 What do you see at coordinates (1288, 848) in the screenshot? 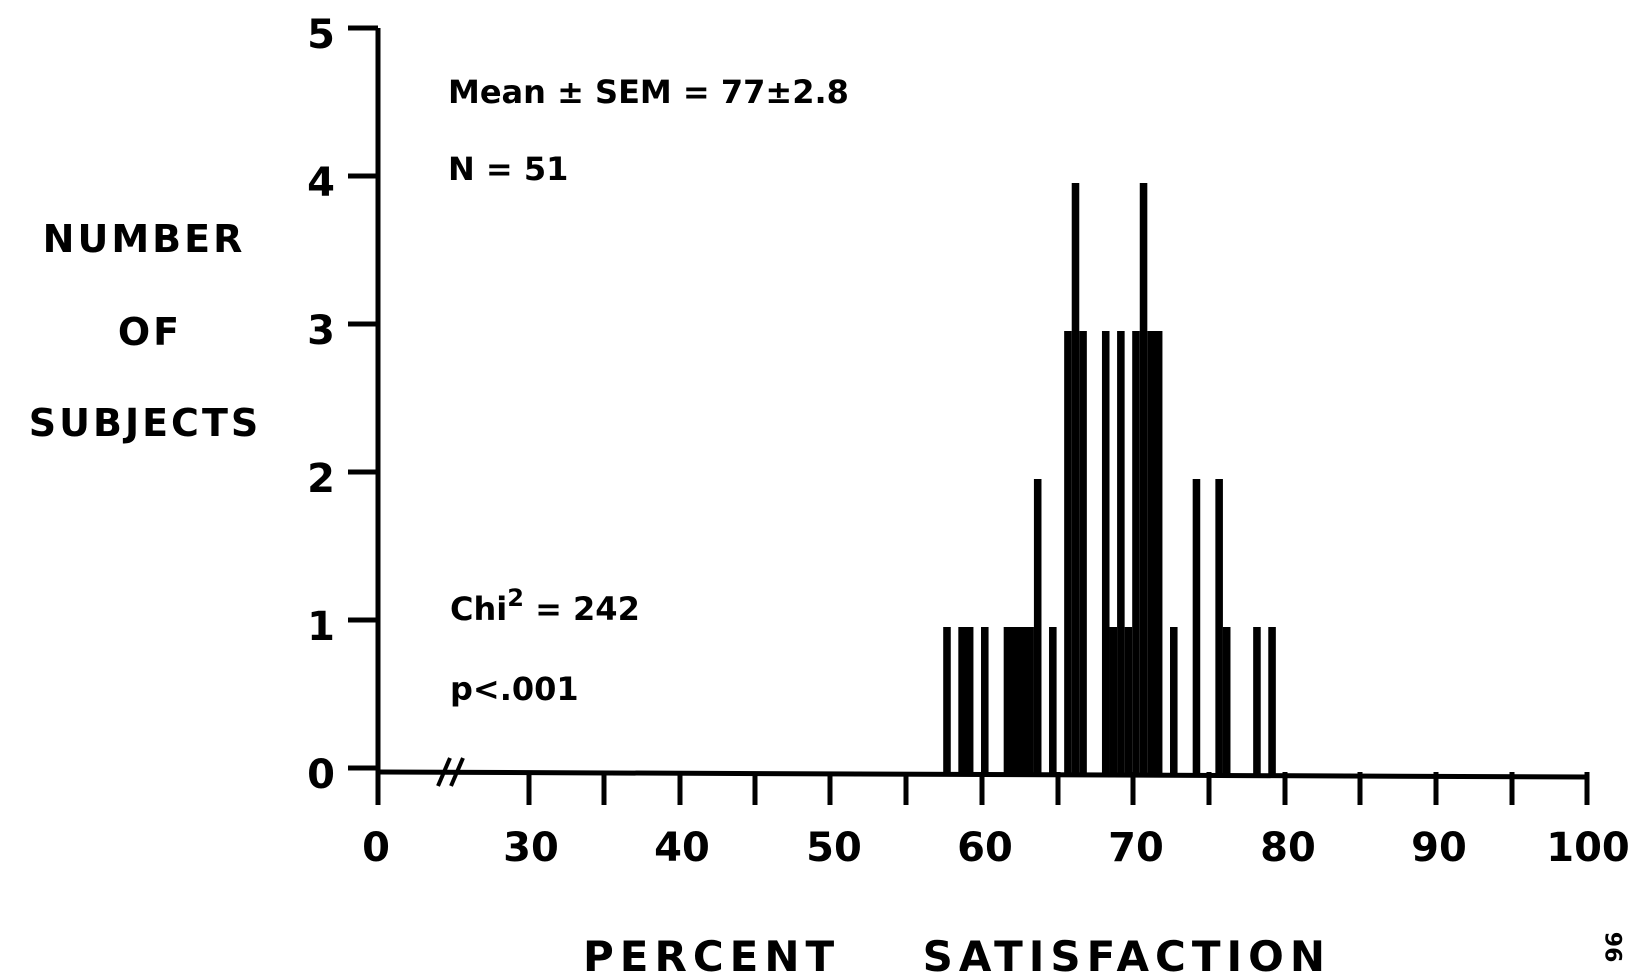
I see `x-tick-label: 80` at bounding box center [1288, 848].